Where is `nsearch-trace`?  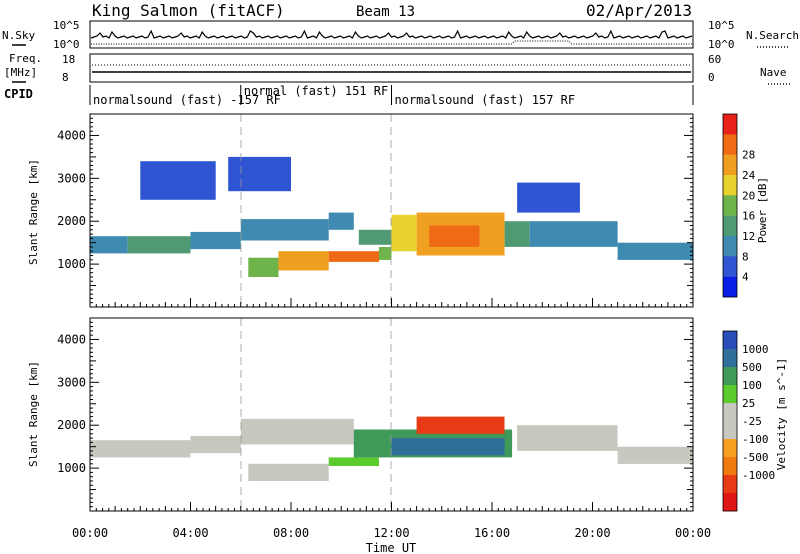
nsearch-trace is located at coordinates (391, 42).